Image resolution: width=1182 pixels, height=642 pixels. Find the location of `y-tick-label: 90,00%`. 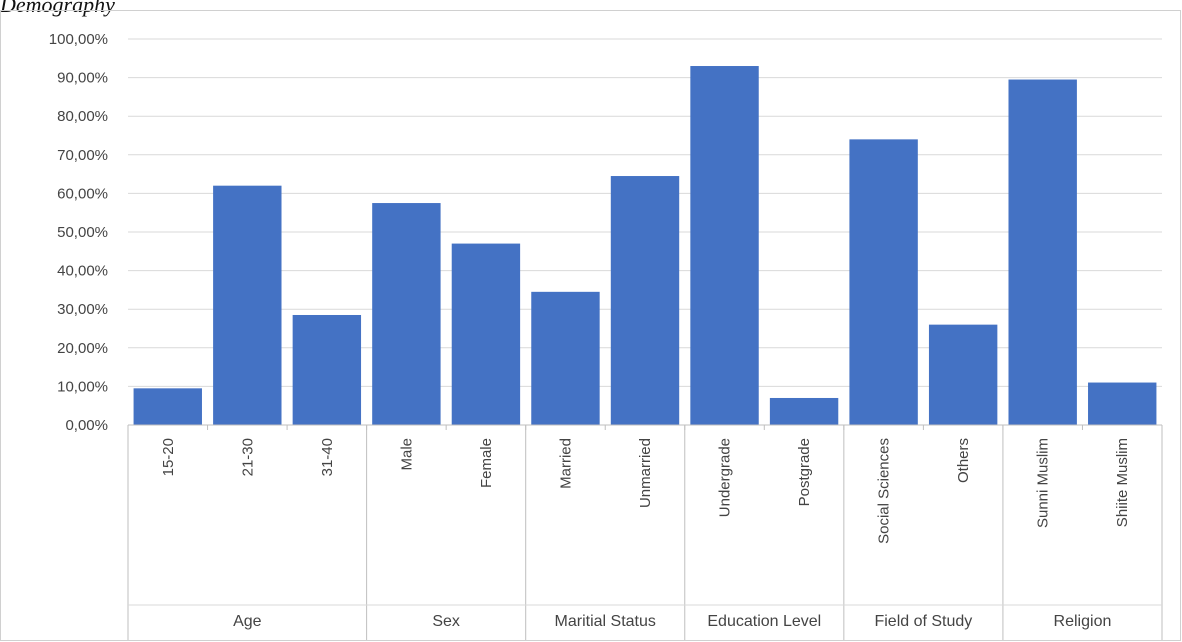

y-tick-label: 90,00% is located at coordinates (82, 78).